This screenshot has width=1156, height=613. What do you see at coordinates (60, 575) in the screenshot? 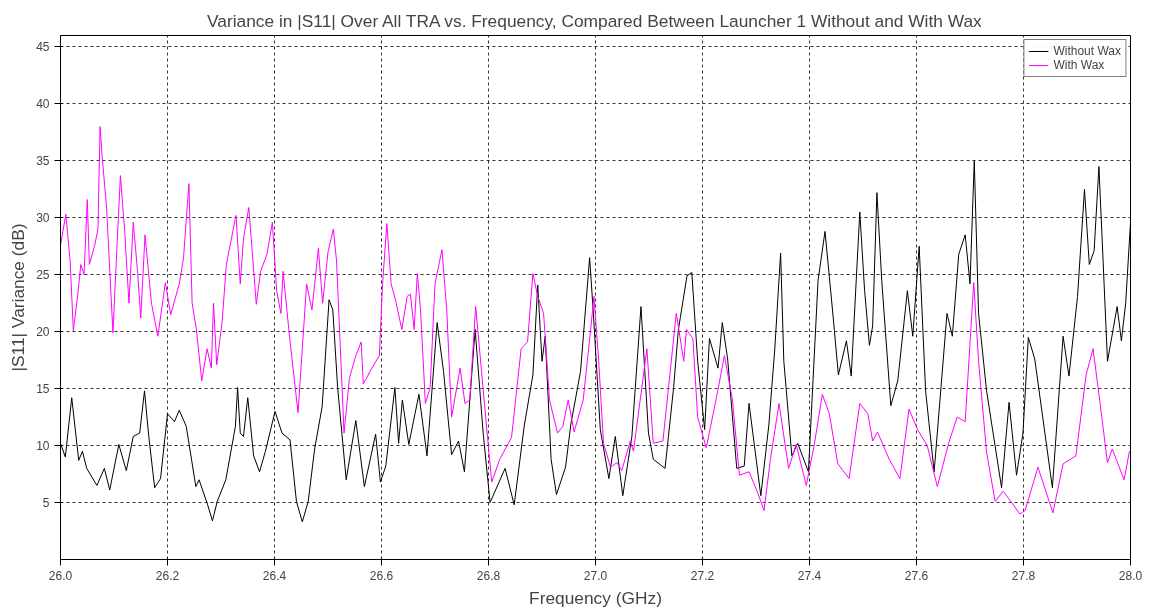
I see `x-tick-label: 26.0` at bounding box center [60, 575].